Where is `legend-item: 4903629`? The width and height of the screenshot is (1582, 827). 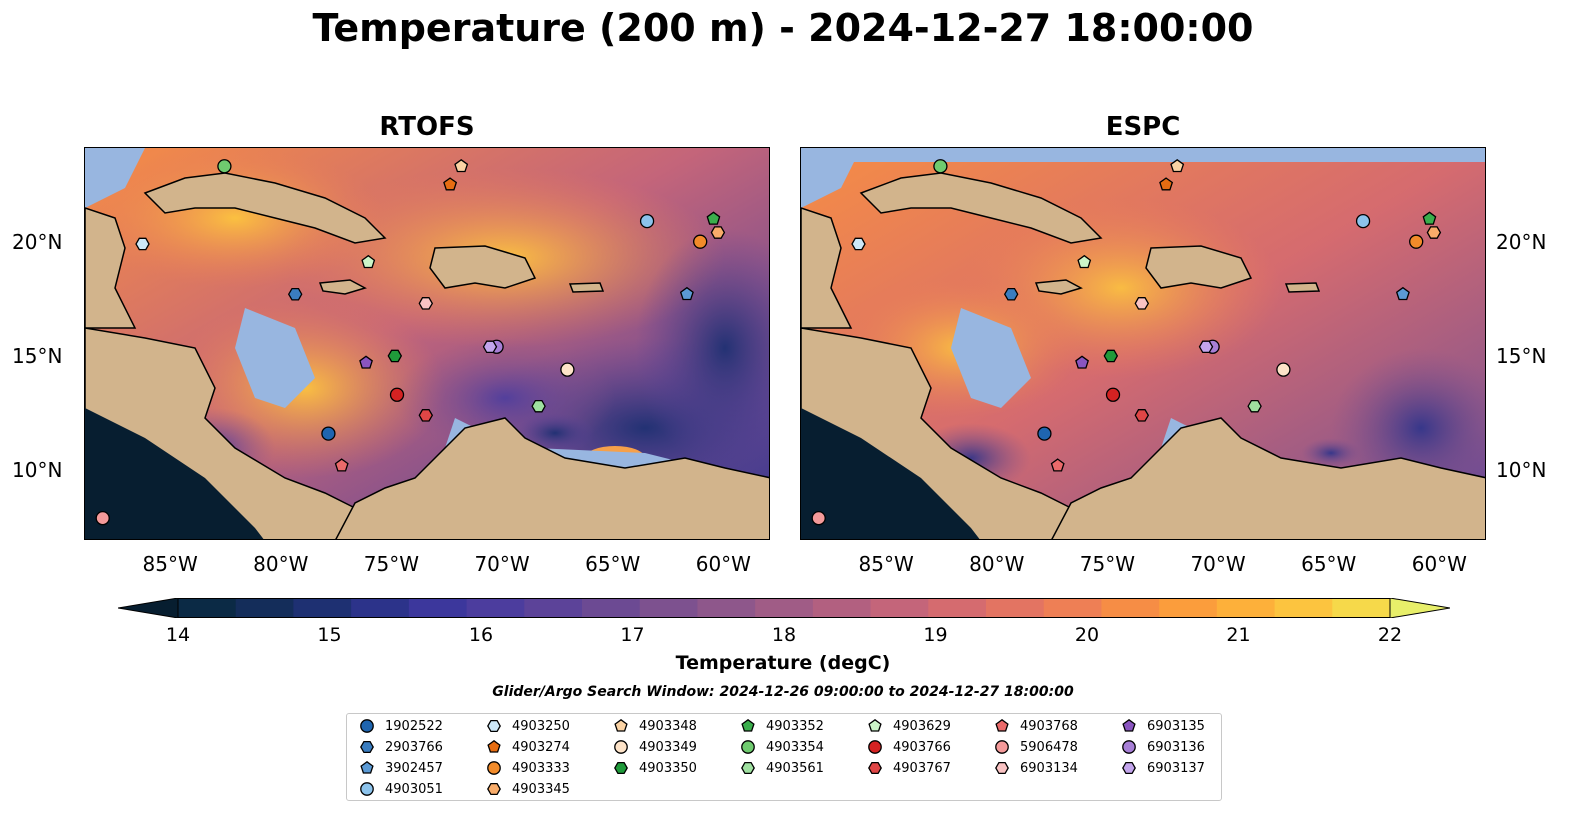
legend-item: 4903629 is located at coordinates (909, 726).